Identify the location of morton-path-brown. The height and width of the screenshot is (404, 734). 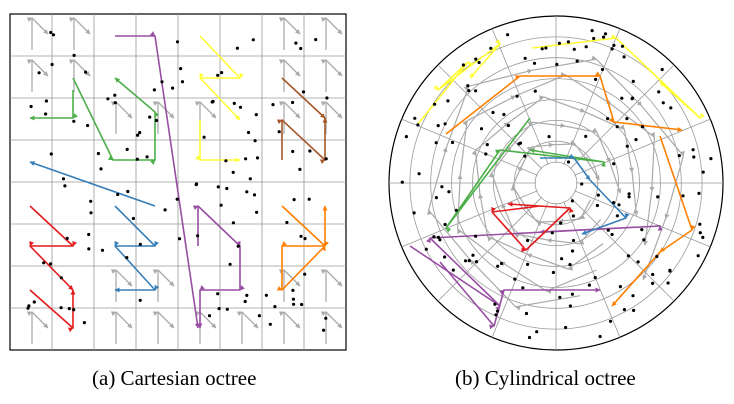
(303, 98).